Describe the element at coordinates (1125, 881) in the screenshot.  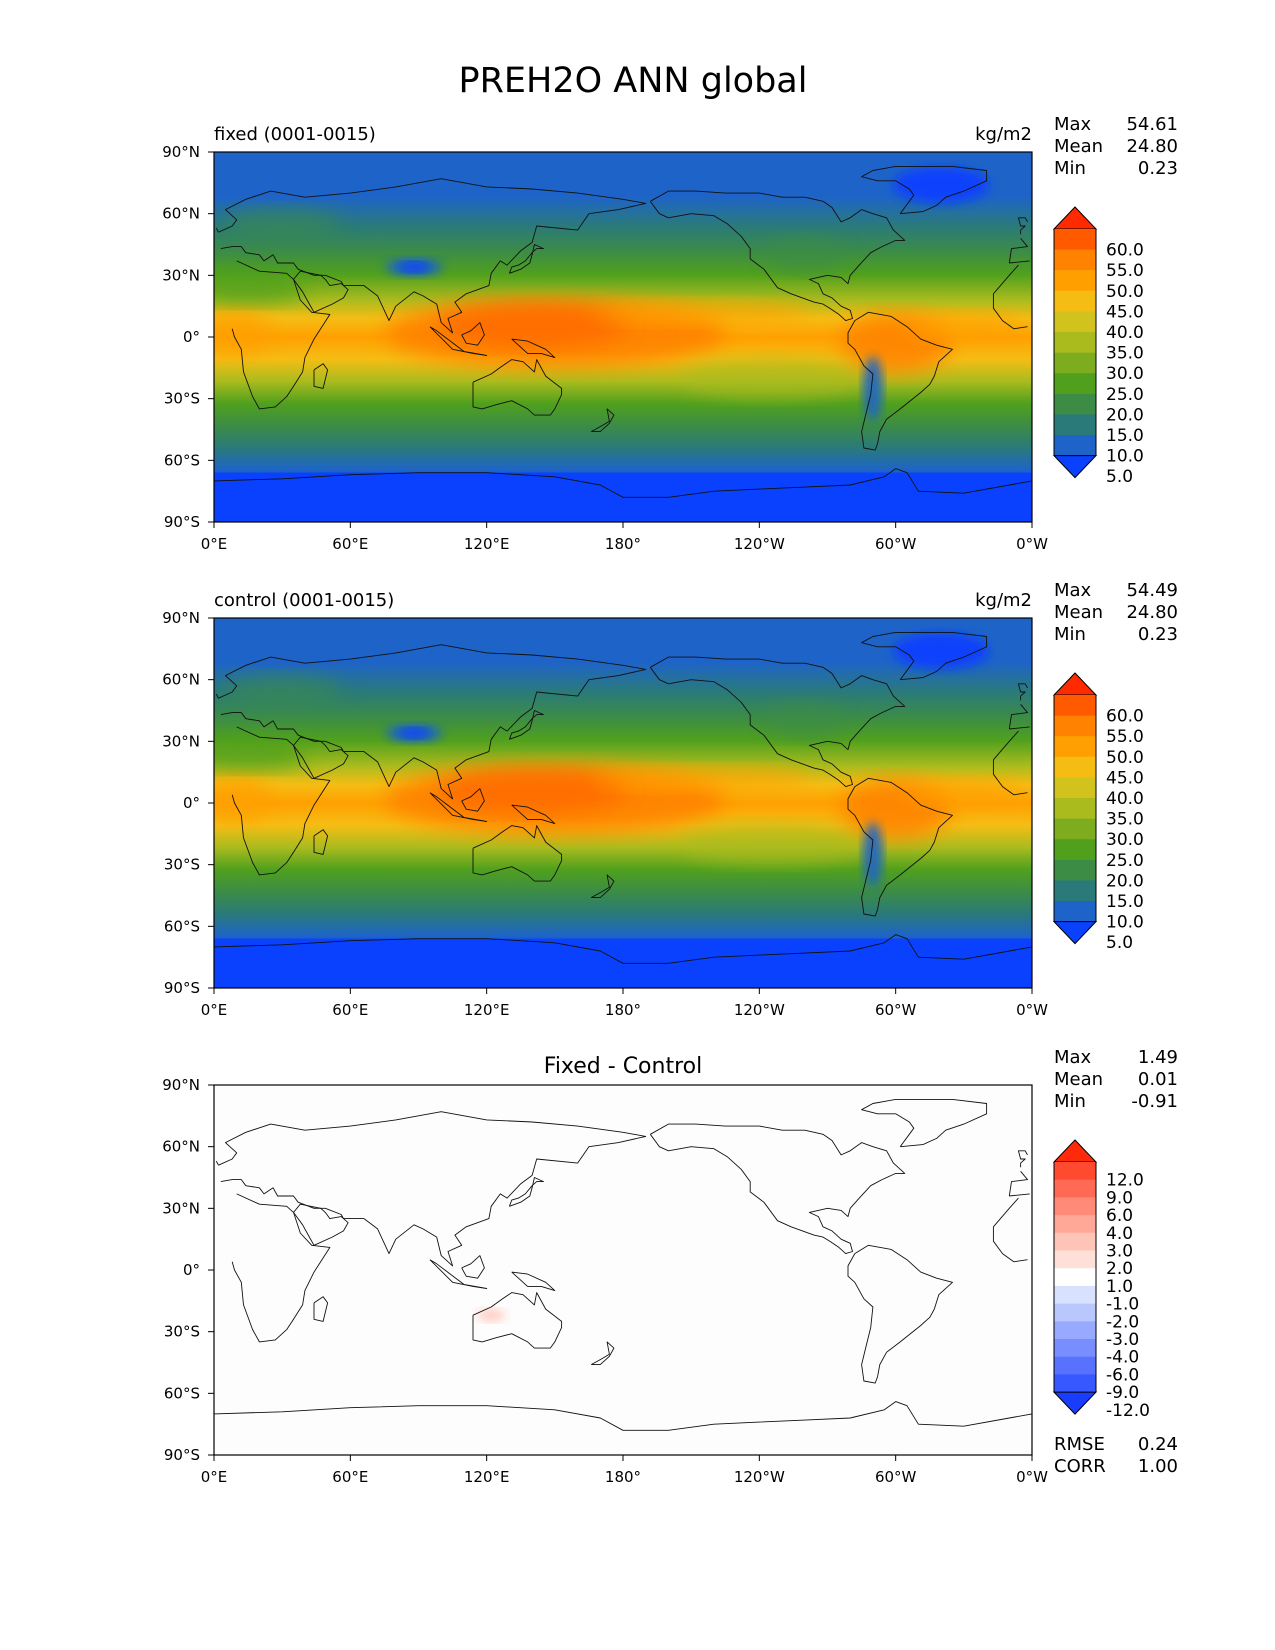
I see `colorbar-label: 20.0` at that location.